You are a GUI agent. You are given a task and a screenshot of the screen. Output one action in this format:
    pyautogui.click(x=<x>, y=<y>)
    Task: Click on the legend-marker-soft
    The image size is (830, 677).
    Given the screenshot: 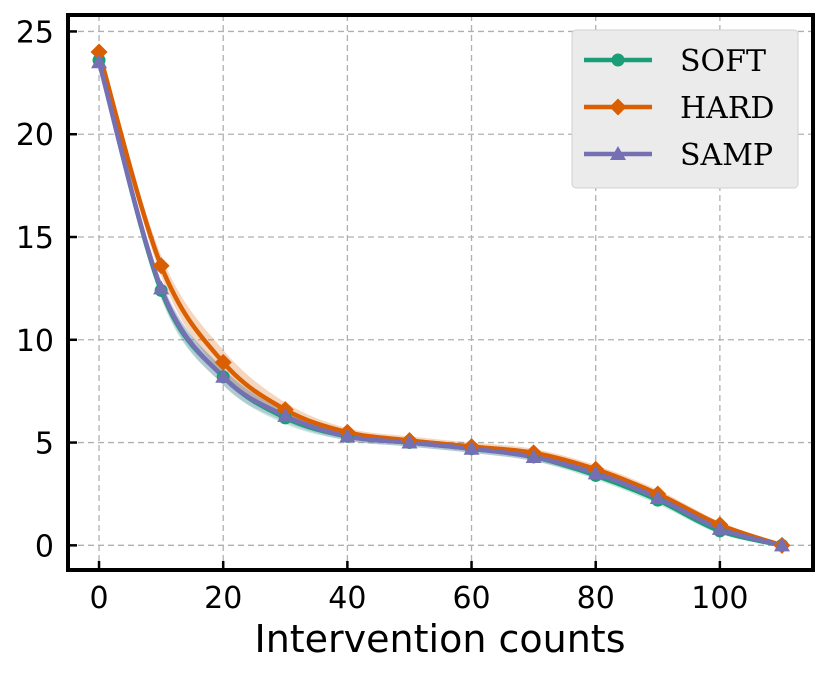 What is the action you would take?
    pyautogui.click(x=618, y=60)
    